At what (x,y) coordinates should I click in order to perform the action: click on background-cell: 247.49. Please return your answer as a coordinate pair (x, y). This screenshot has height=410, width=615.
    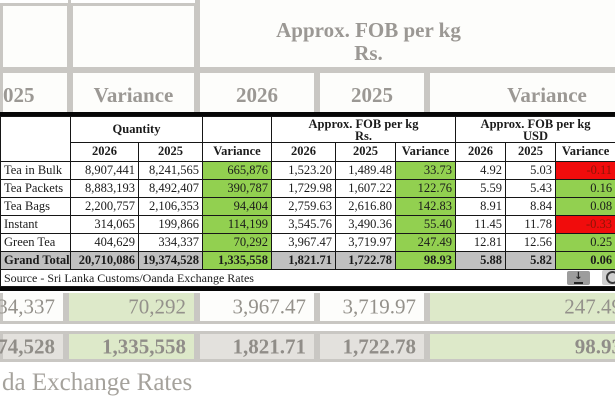
    Looking at the image, I should click on (521, 308).